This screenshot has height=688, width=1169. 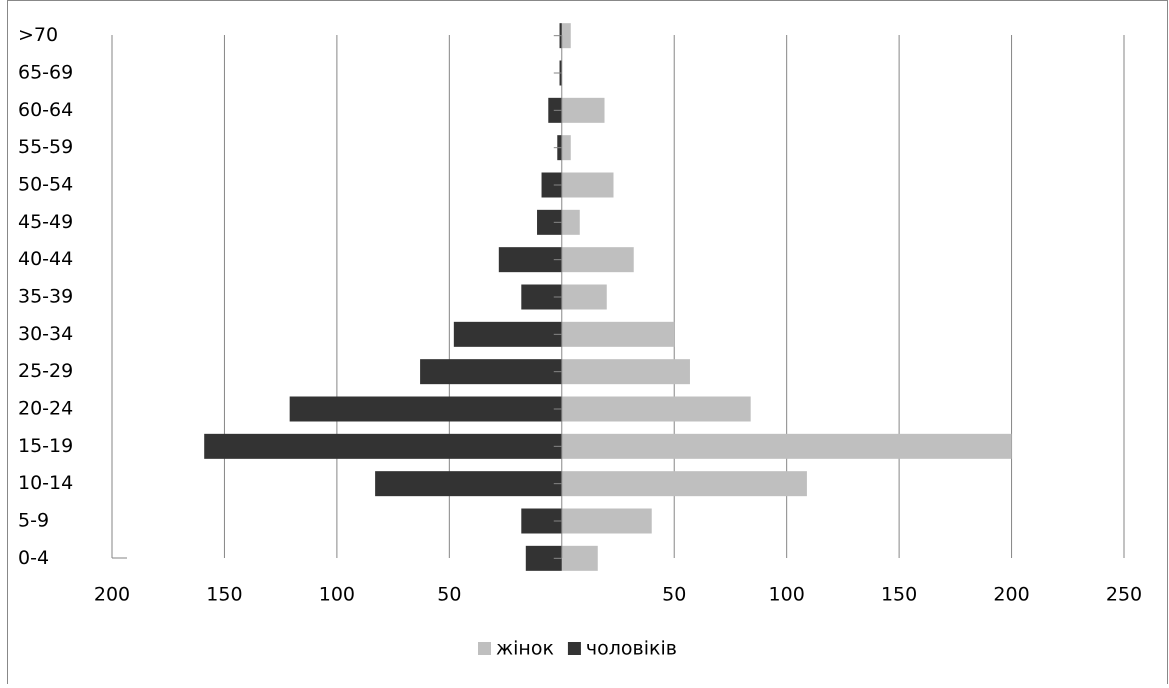 I want to click on y-tick-label: >70, so click(x=38, y=35).